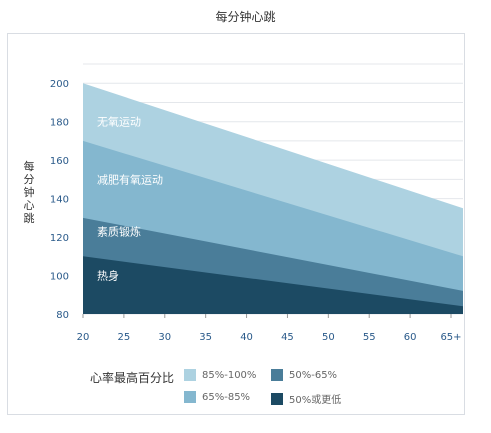  I want to click on zone-label: 素质锻炼, so click(119, 231).